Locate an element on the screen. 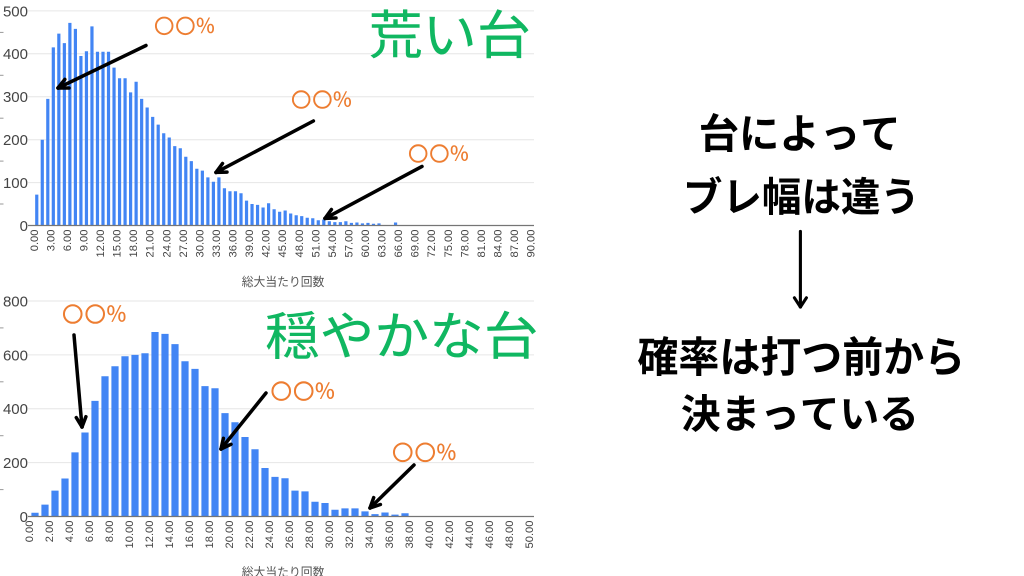 The height and width of the screenshot is (576, 1024). svg-text: 66.00 is located at coordinates (399, 244).